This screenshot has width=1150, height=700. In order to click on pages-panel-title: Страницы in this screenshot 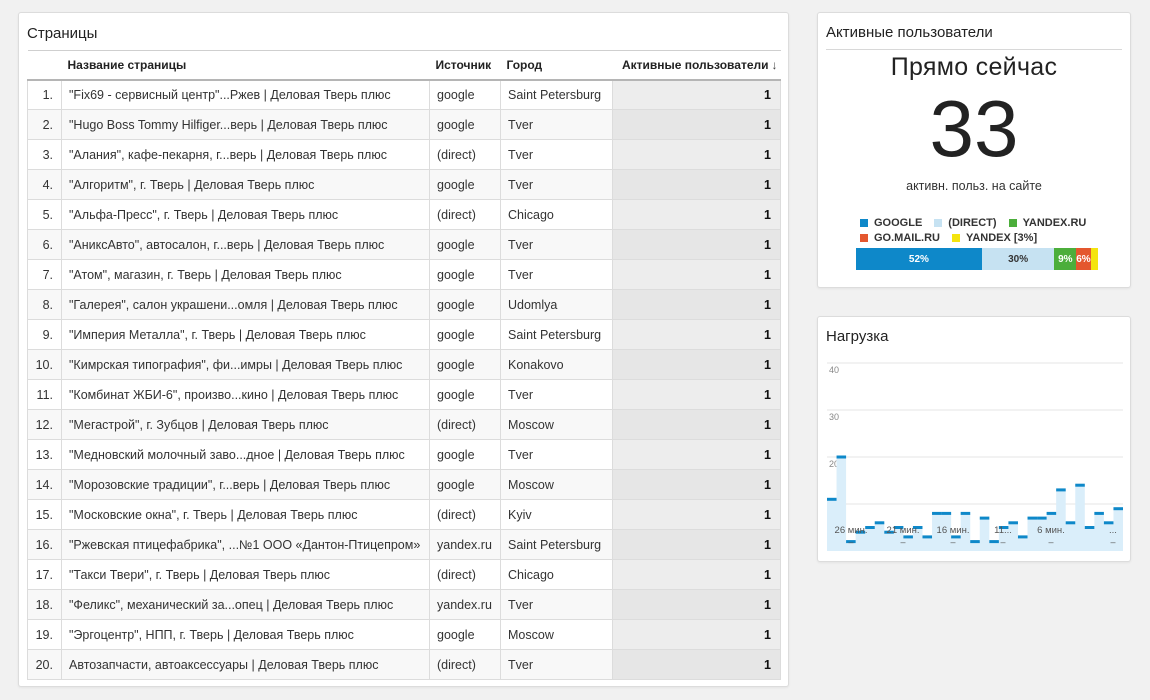, I will do `click(62, 33)`.